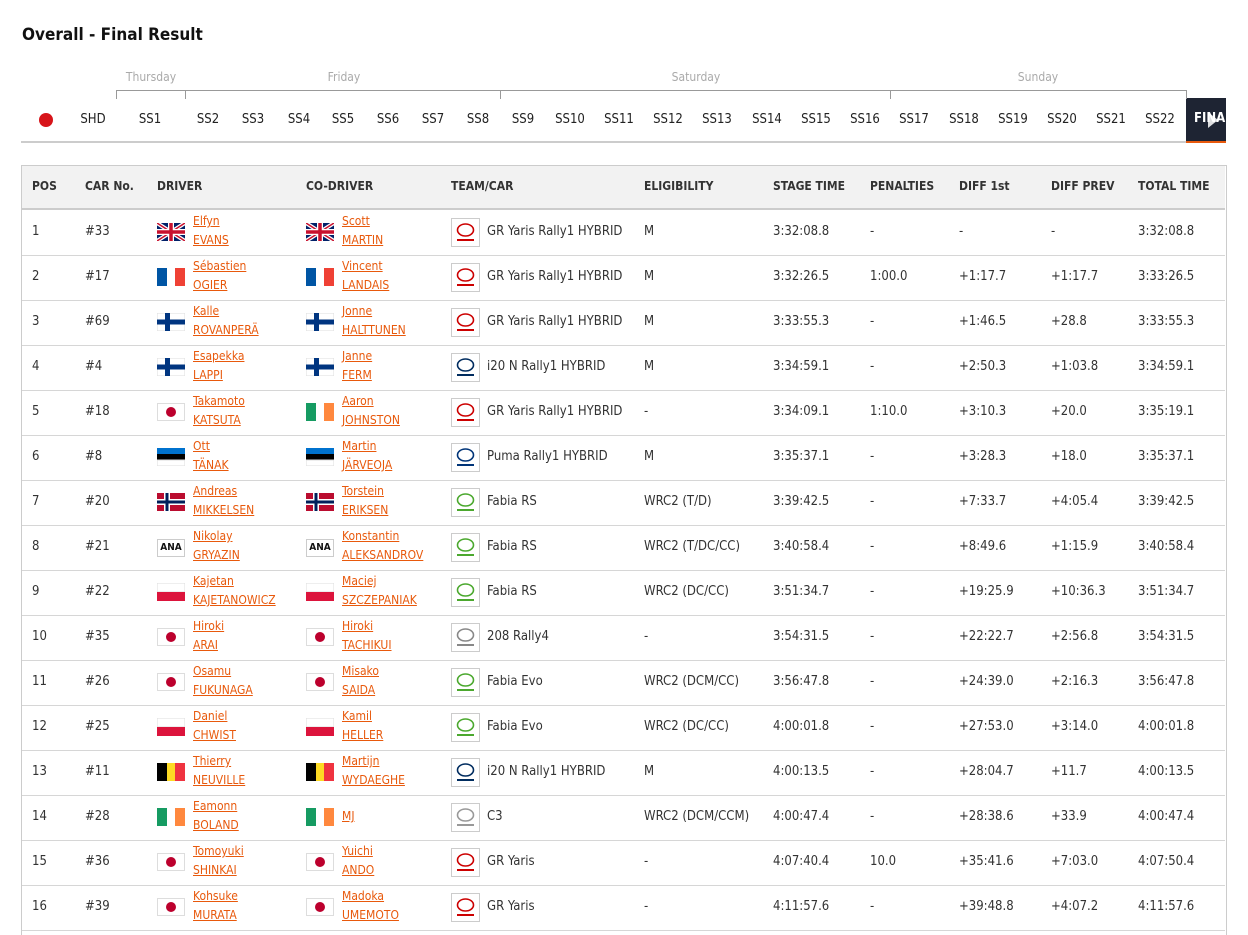 This screenshot has width=1248, height=935. What do you see at coordinates (150, 119) in the screenshot?
I see `stage-tab: SS1` at bounding box center [150, 119].